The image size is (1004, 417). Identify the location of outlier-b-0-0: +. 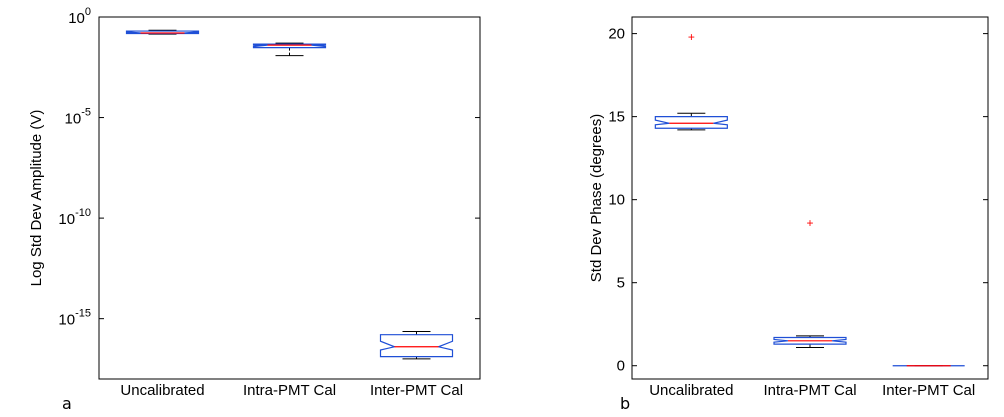
(691, 37).